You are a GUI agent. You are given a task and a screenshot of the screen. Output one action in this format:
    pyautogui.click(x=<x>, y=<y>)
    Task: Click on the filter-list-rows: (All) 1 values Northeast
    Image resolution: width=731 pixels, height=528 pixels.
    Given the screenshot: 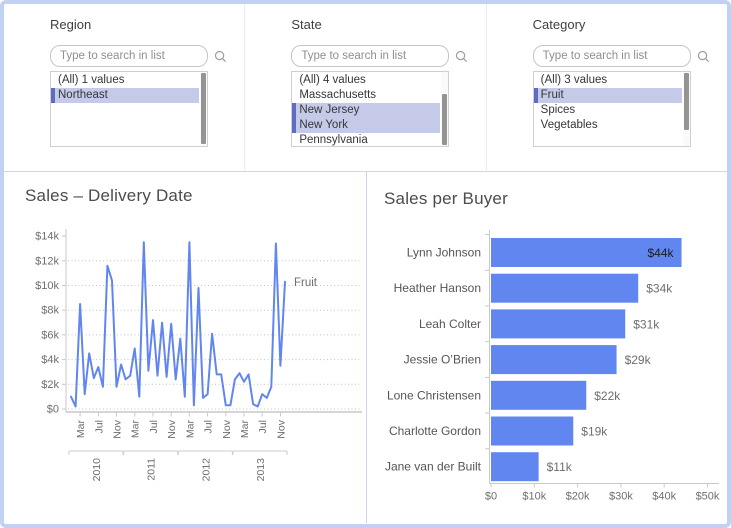 What is the action you would take?
    pyautogui.click(x=125, y=88)
    